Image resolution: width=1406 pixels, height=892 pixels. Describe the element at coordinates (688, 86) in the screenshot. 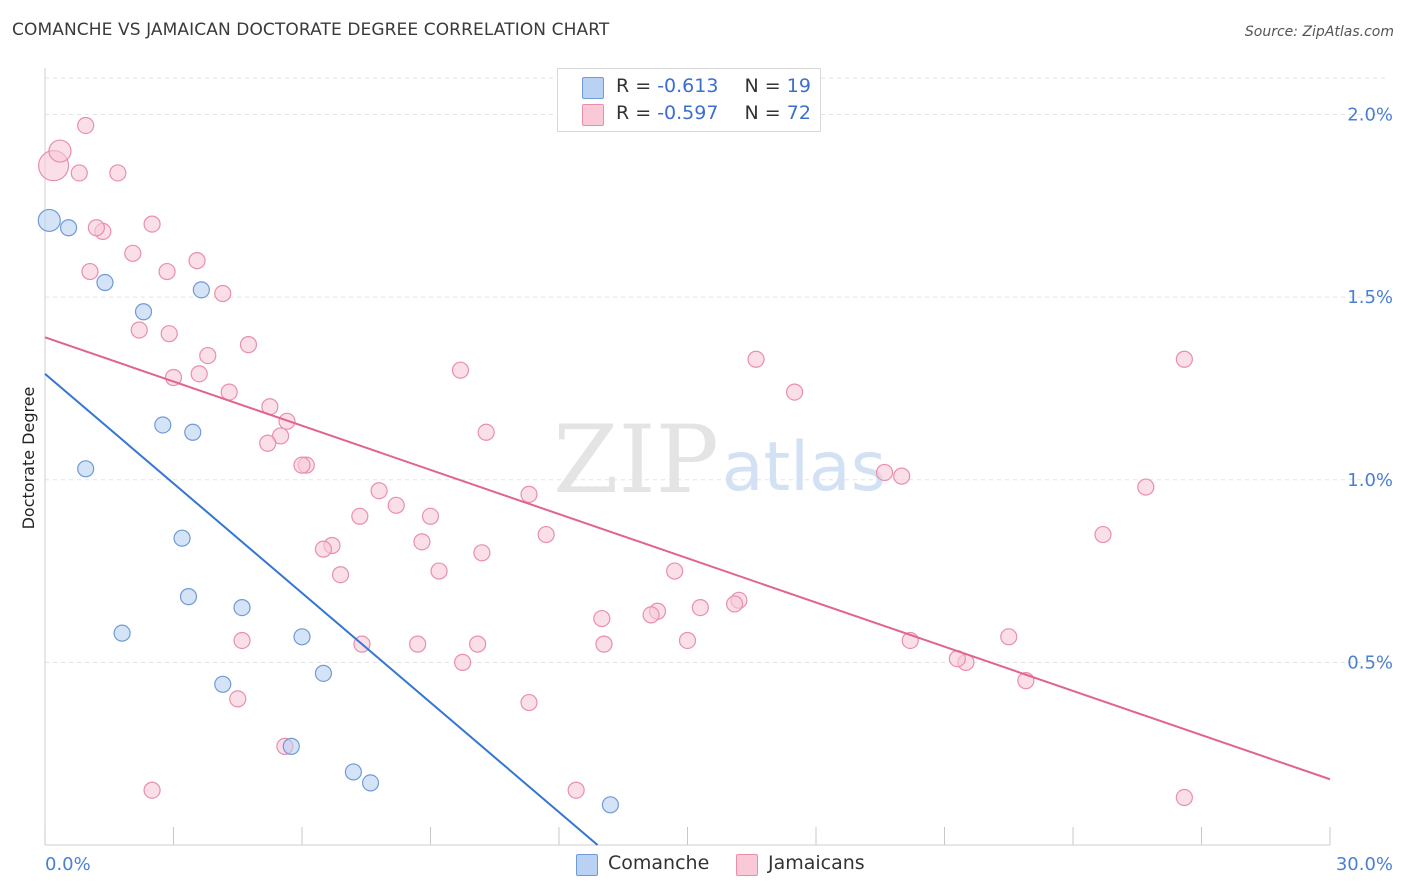

I see `comanche-r-value: -0.613` at that location.